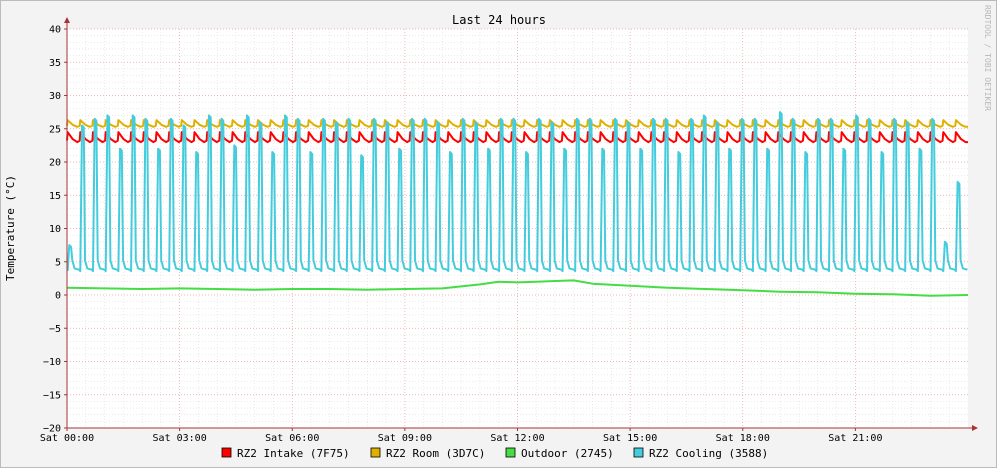 This screenshot has width=997, height=468. Describe the element at coordinates (630, 438) in the screenshot. I see `x-tick-label: Sat 15:00` at that location.